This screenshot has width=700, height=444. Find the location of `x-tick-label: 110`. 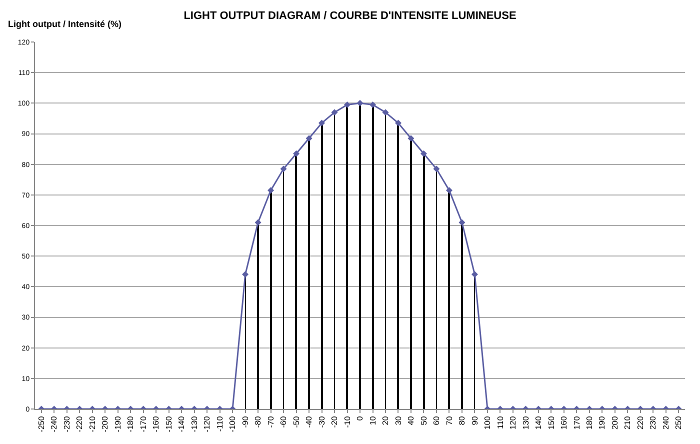

x-tick-label: 110 is located at coordinates (500, 422).